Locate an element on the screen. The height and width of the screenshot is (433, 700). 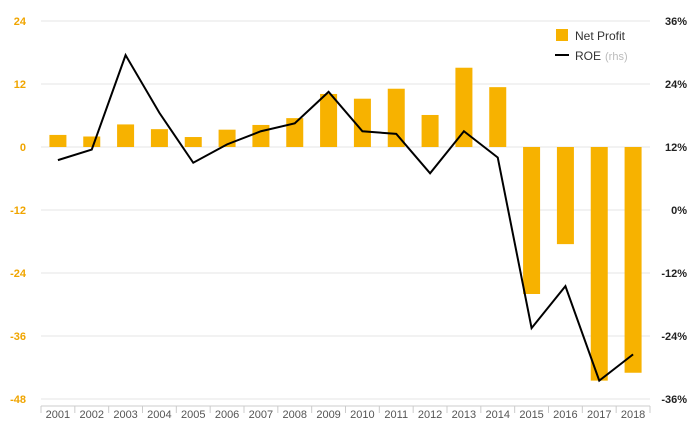
x-tick-label: 2015 is located at coordinates (531, 415).